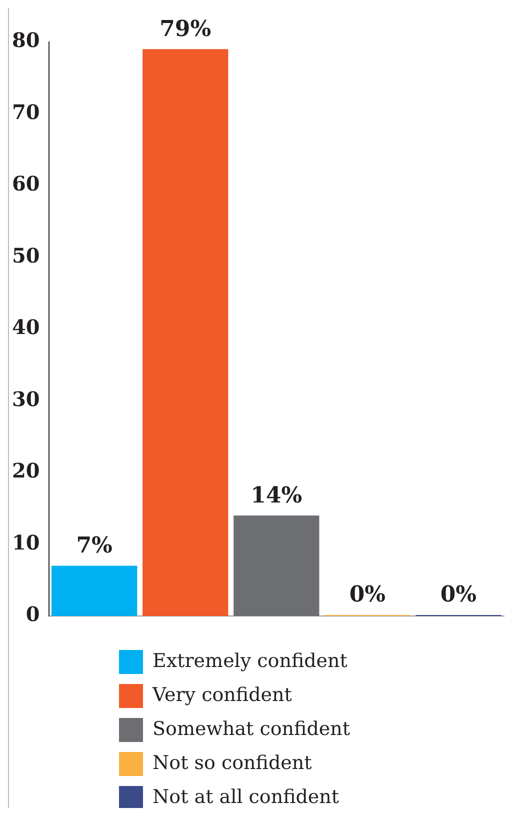 The height and width of the screenshot is (818, 523). What do you see at coordinates (26, 184) in the screenshot?
I see `y-tick-label: 60` at bounding box center [26, 184].